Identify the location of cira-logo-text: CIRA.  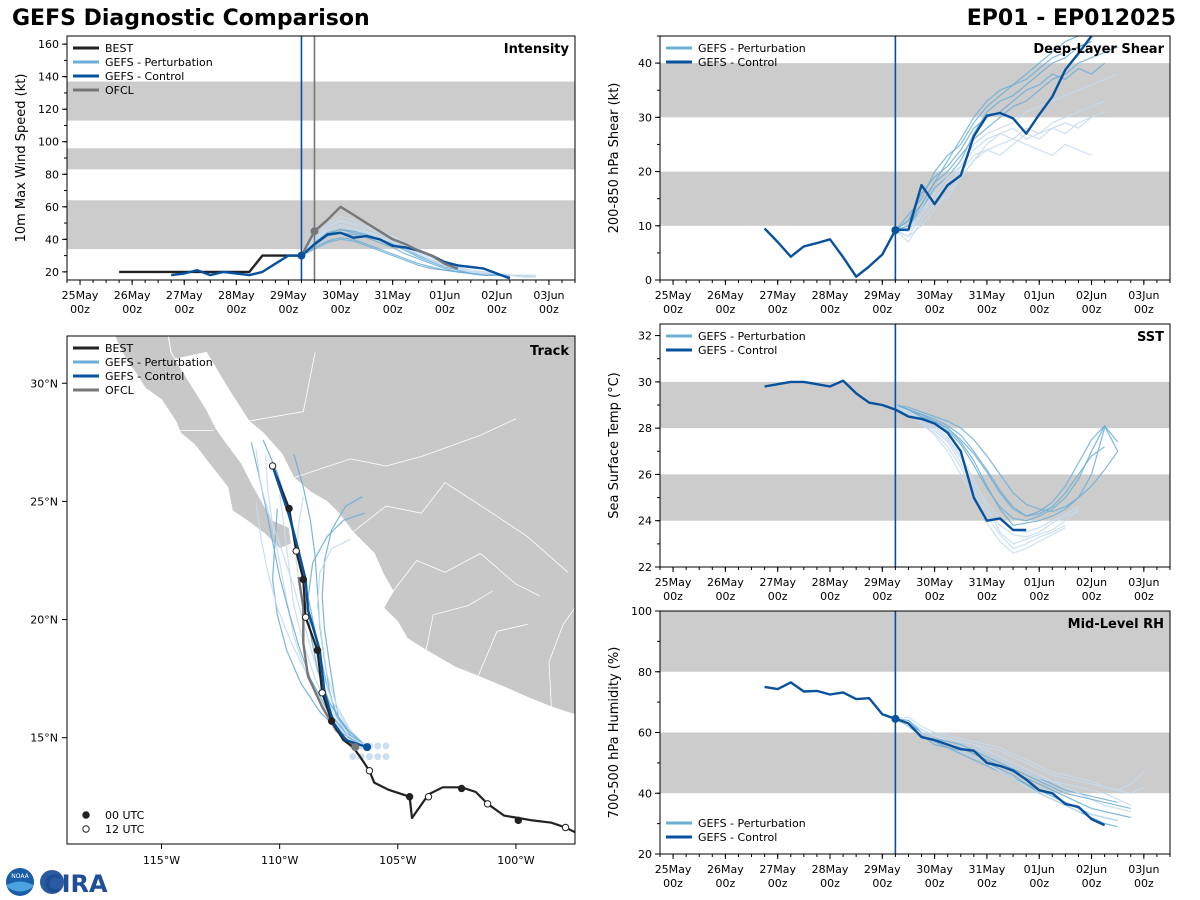
(76, 884).